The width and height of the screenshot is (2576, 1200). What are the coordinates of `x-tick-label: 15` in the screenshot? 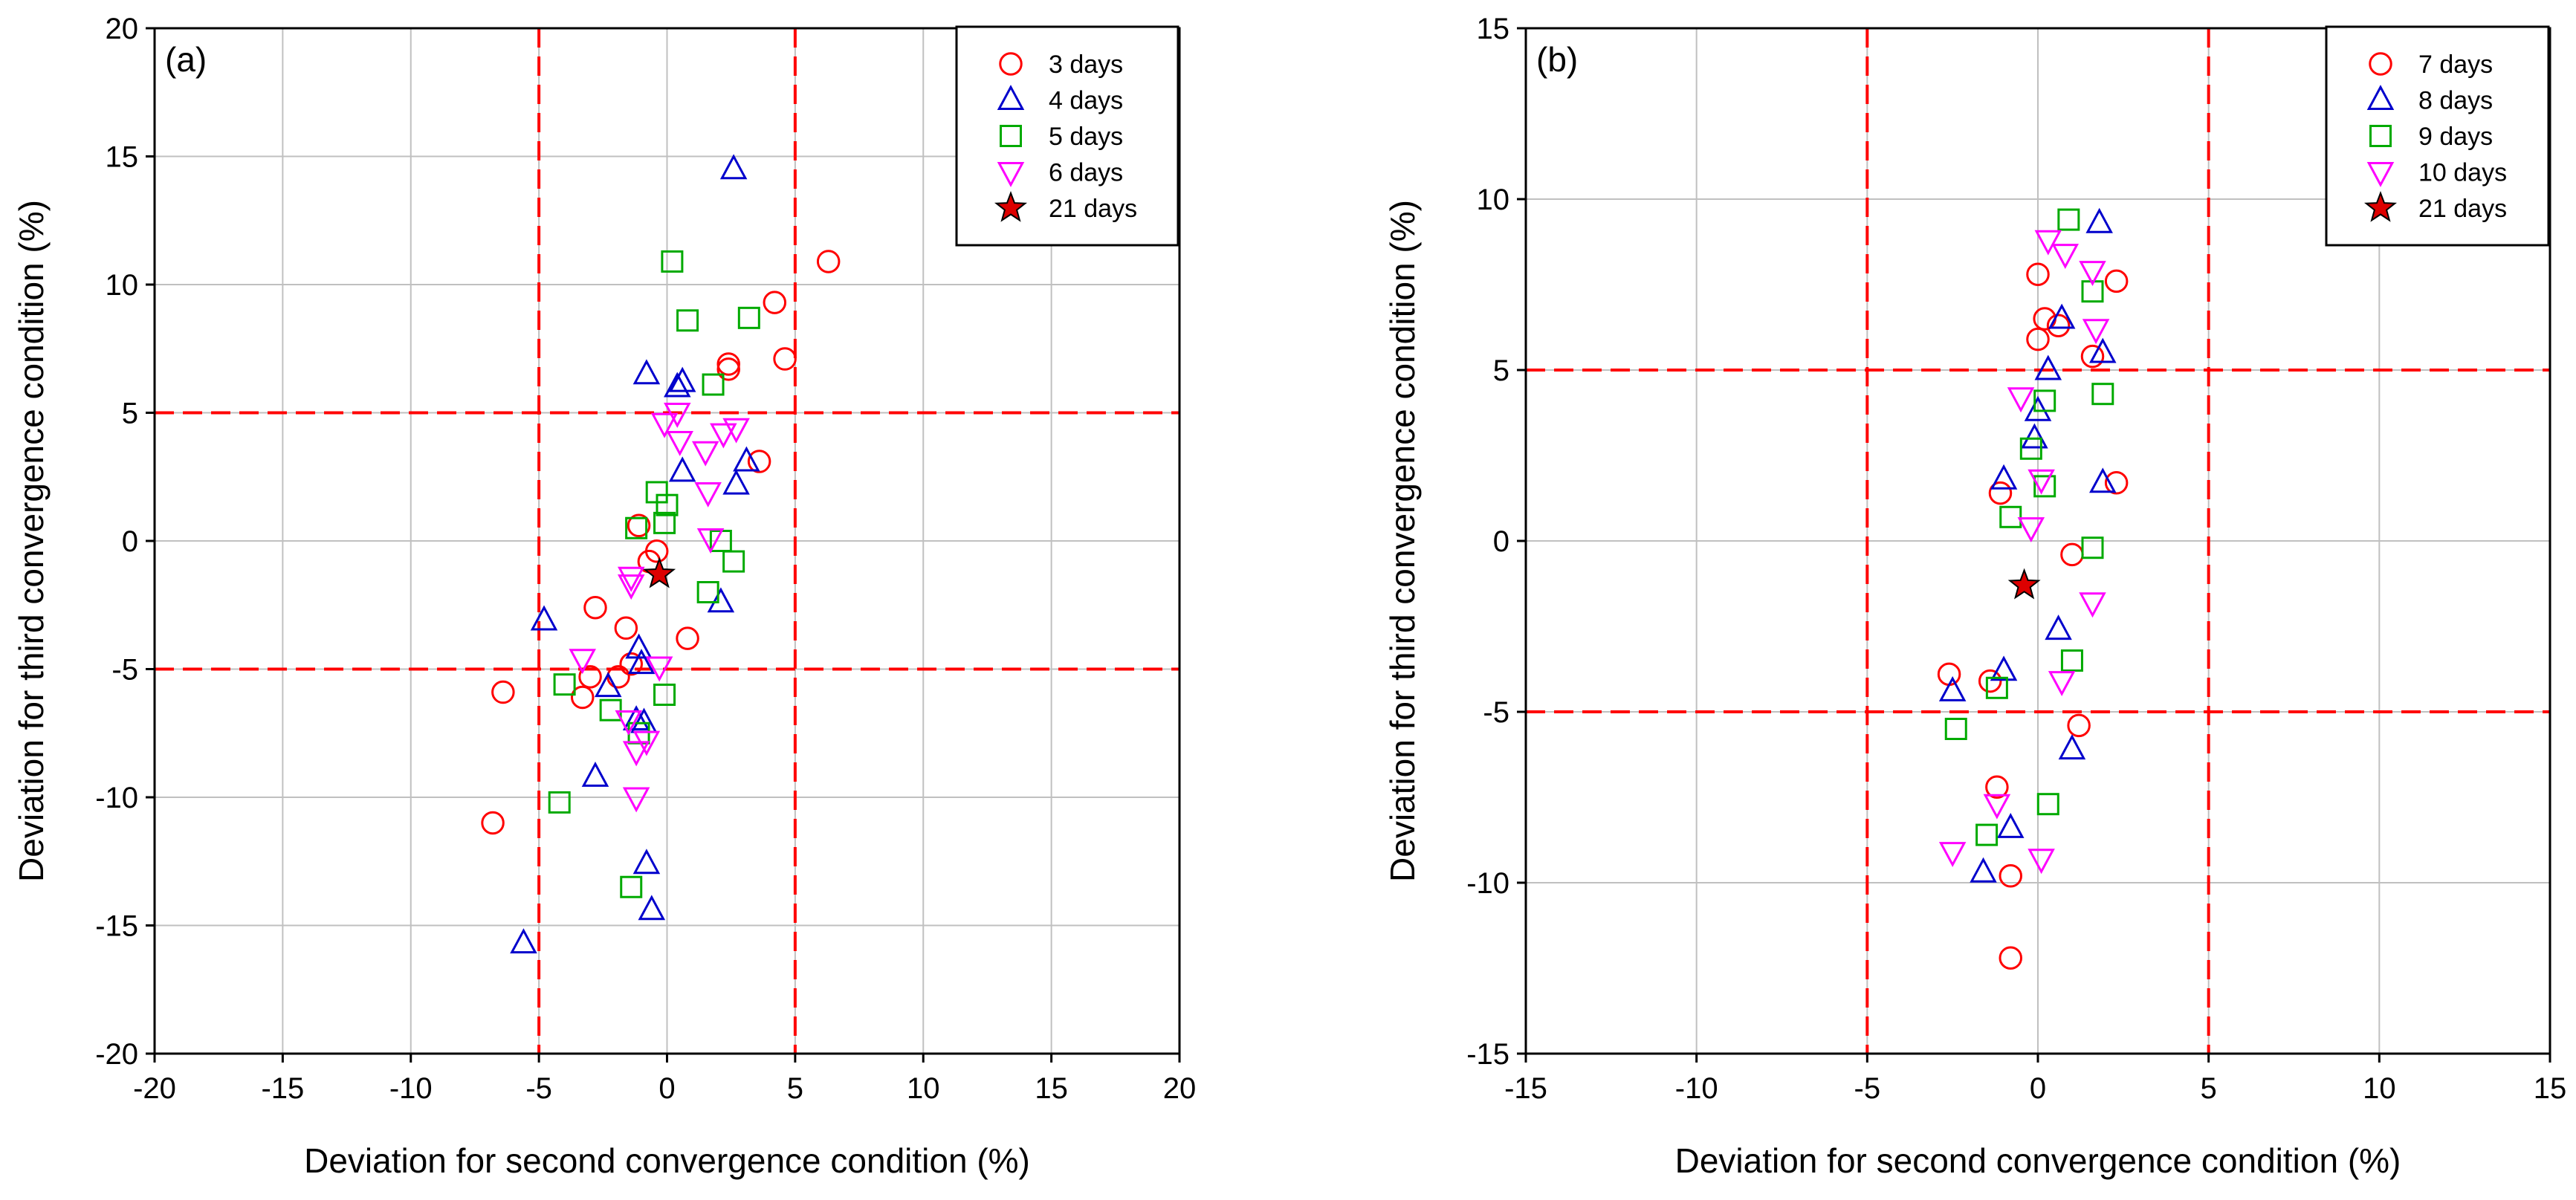 It's located at (2550, 1089).